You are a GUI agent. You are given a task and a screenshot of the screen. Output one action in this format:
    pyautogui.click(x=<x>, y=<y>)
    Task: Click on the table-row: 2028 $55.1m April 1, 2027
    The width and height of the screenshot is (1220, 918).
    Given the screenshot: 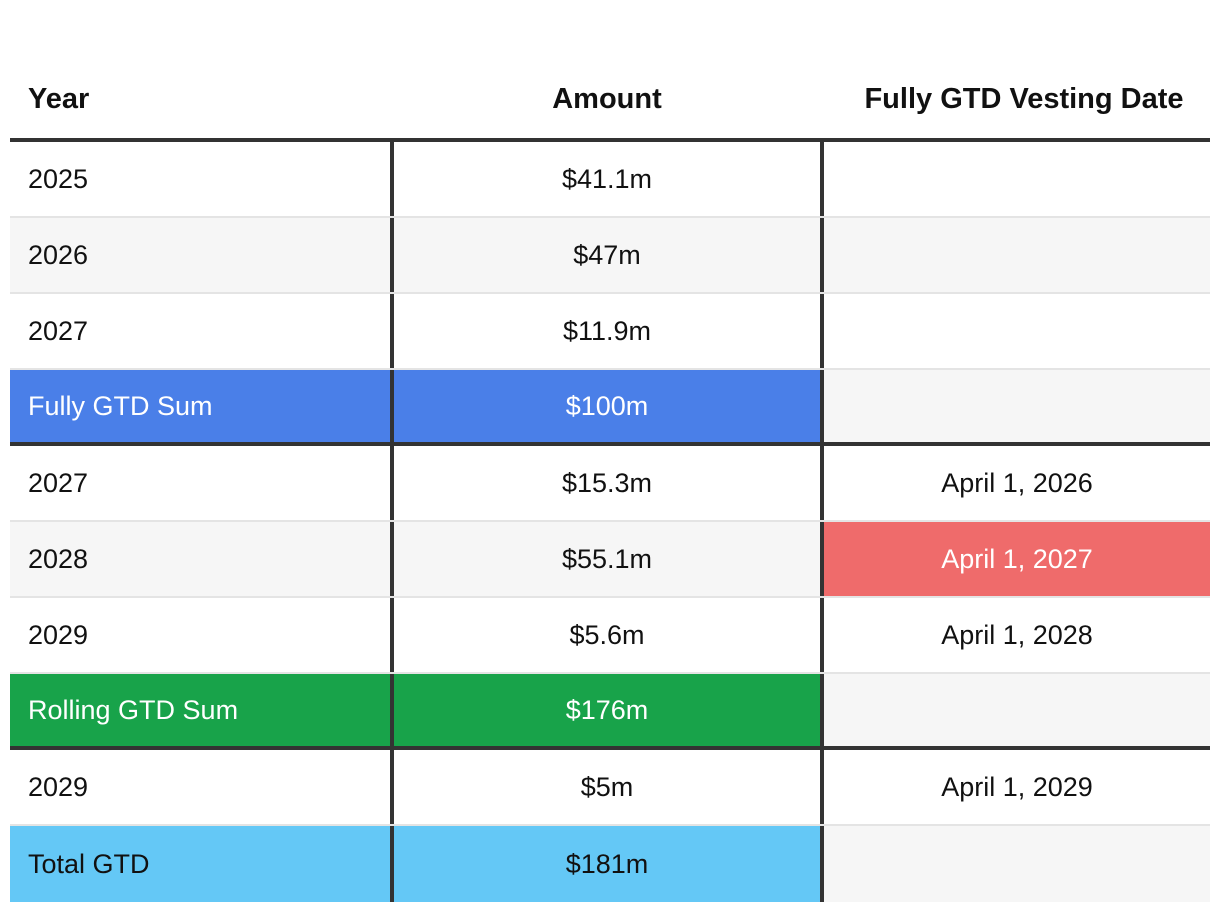 What is the action you would take?
    pyautogui.click(x=610, y=560)
    